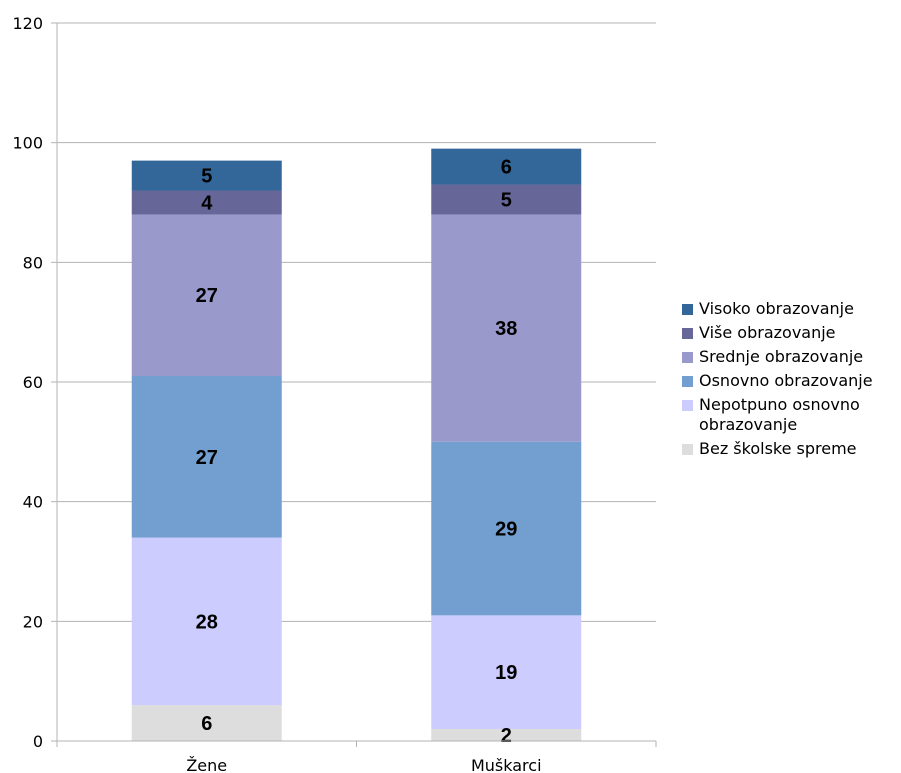 The height and width of the screenshot is (773, 901). Describe the element at coordinates (33, 502) in the screenshot. I see `y-tick-label: 40` at that location.